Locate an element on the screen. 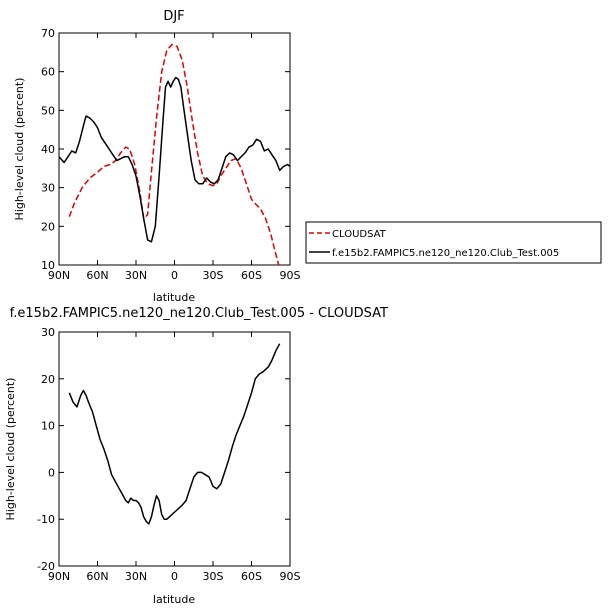  bottom-plot-frame is located at coordinates (174, 449).